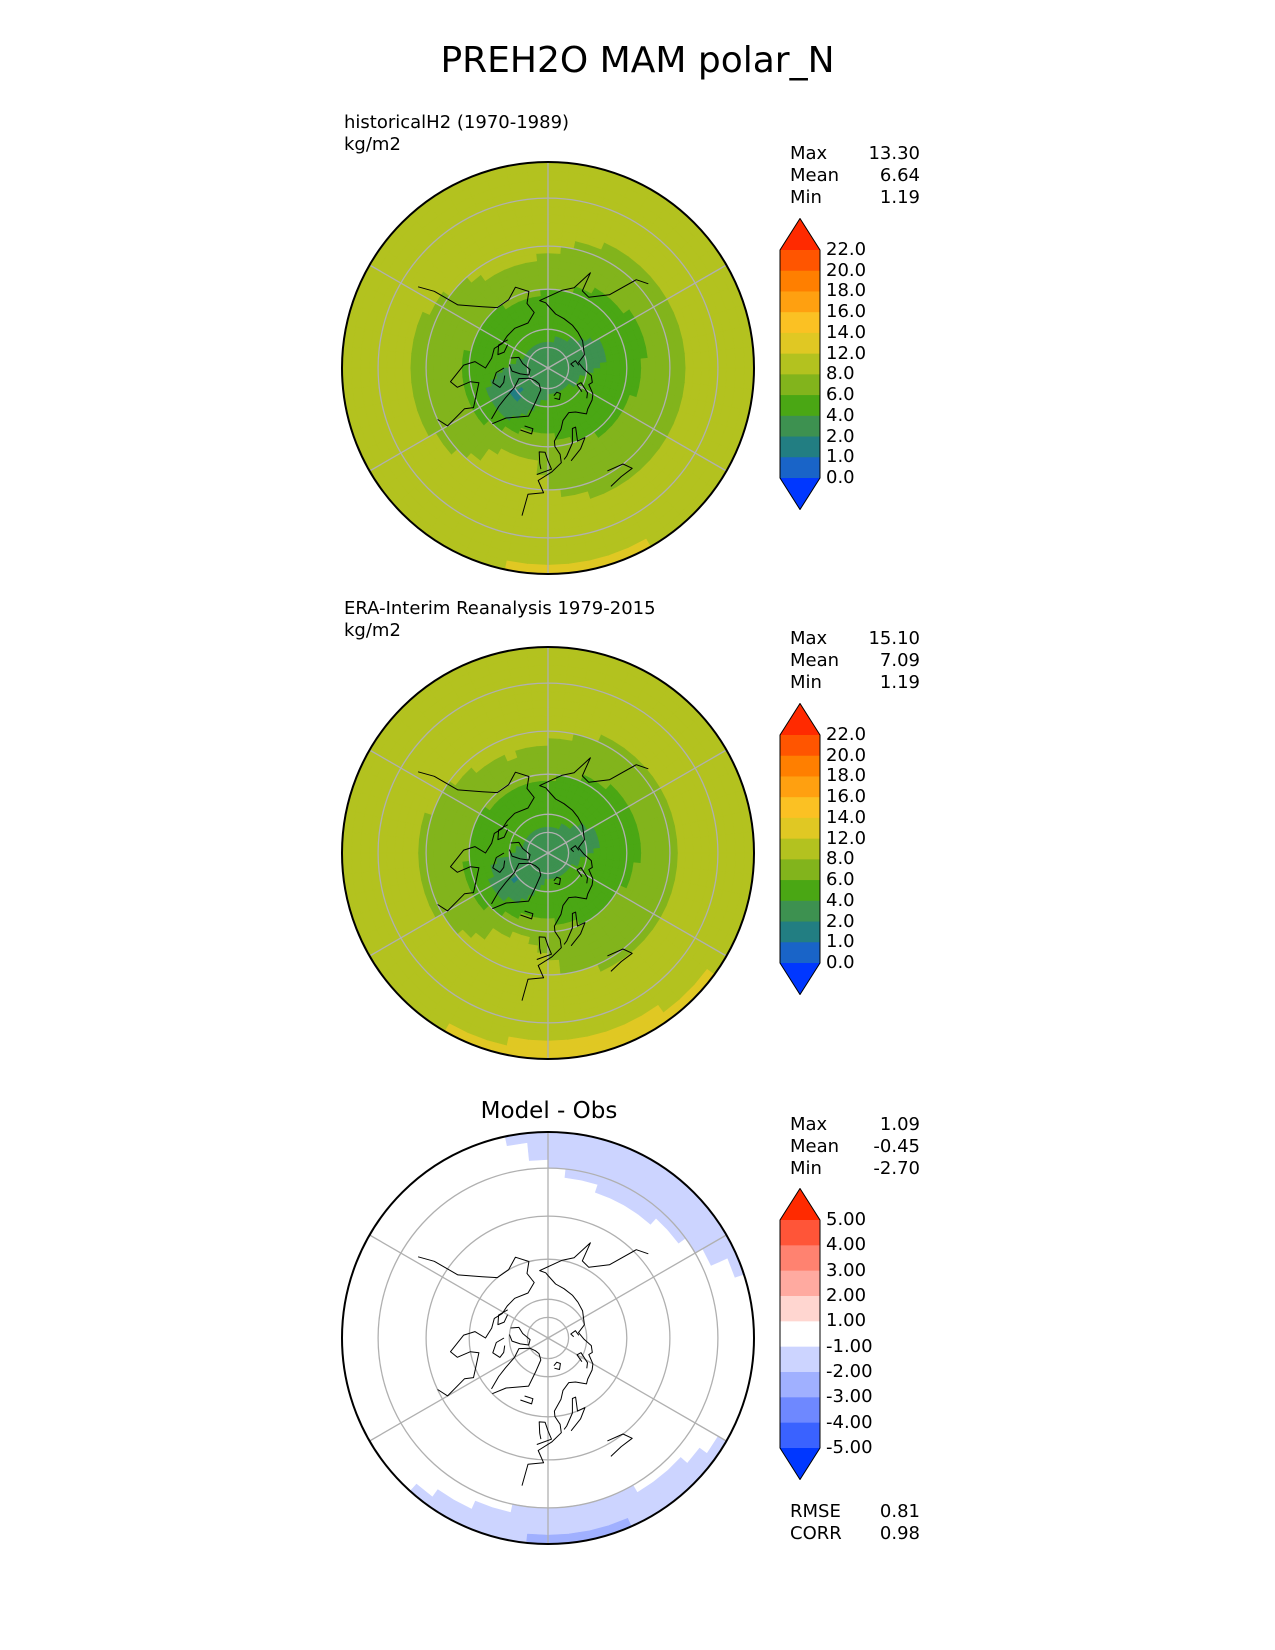 The image size is (1275, 1650). Describe the element at coordinates (457, 122) in the screenshot. I see `panel-1-title: historicalH2 (1970-1989)` at that location.